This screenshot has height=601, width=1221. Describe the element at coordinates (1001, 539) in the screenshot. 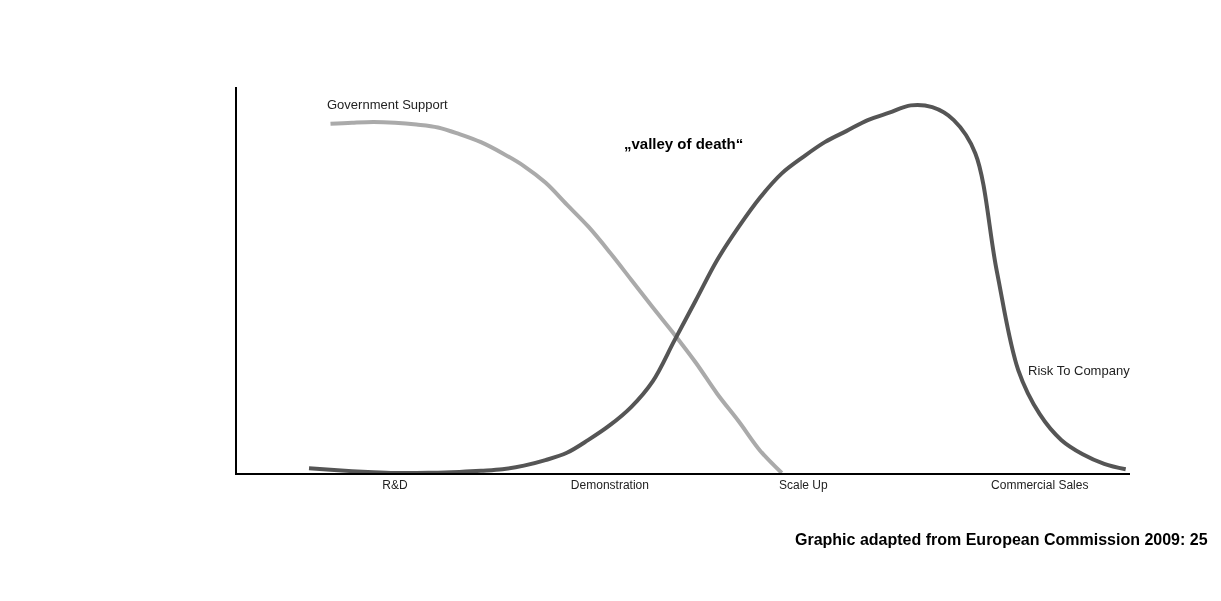

I see `text: Graphic adapted from European Commission 2009: 25` at that location.